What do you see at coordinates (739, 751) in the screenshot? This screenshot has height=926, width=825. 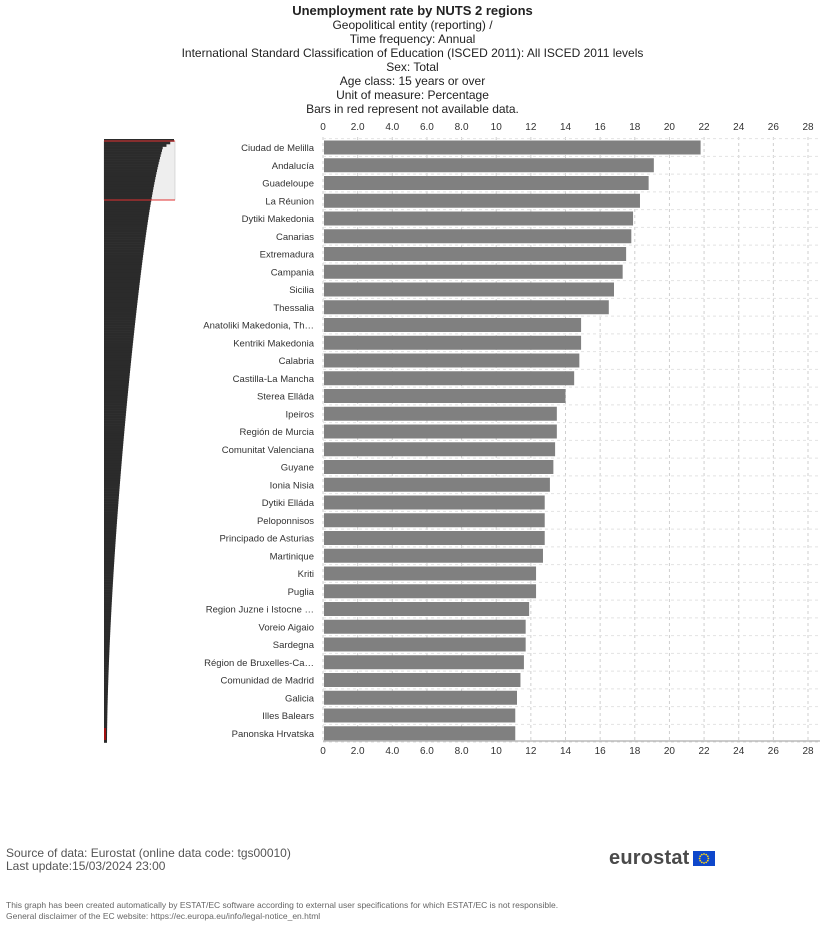 I see `x-tick-label-bottom: 24` at bounding box center [739, 751].